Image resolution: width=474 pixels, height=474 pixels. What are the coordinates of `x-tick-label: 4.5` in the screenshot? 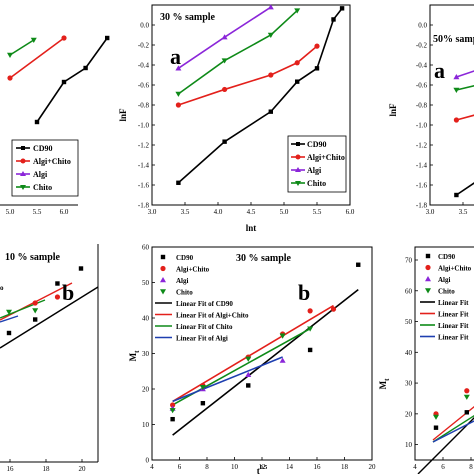 It's located at (251, 212).